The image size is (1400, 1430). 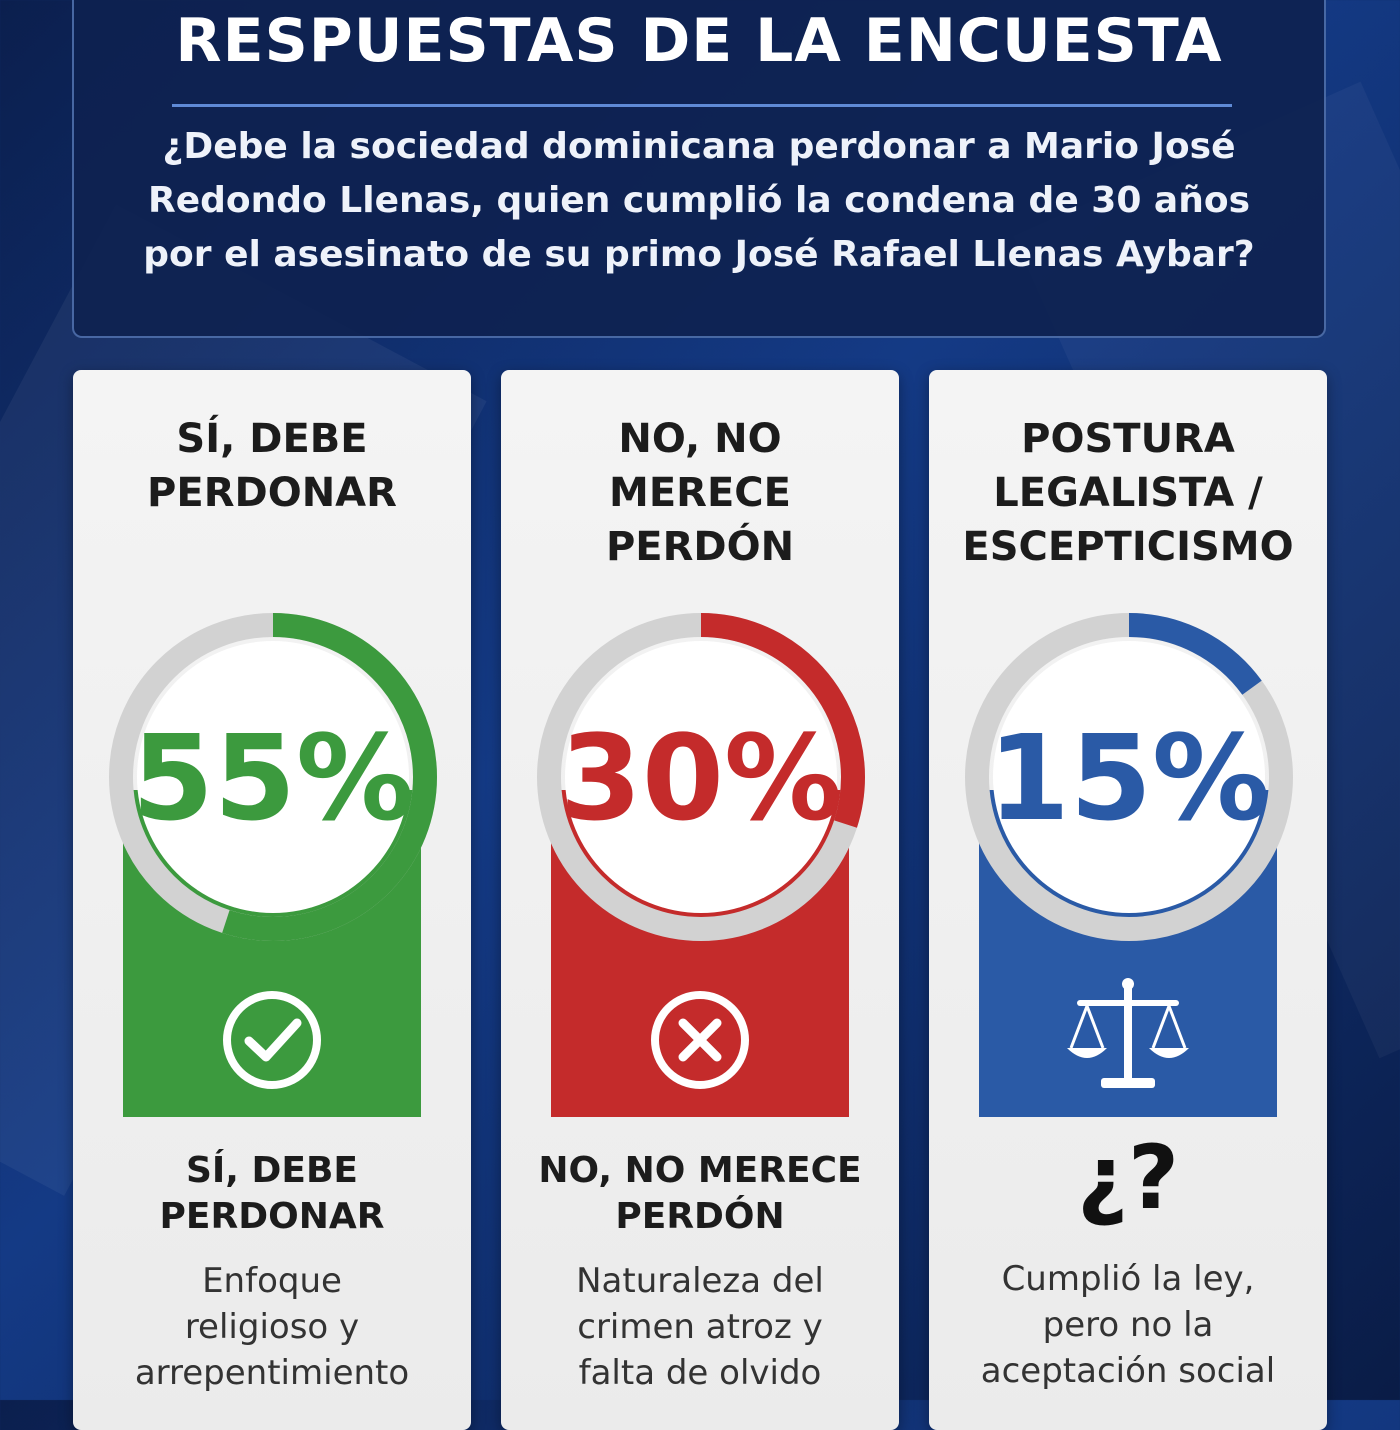 I want to click on card-description-line: crimen atroz y, so click(x=700, y=1327).